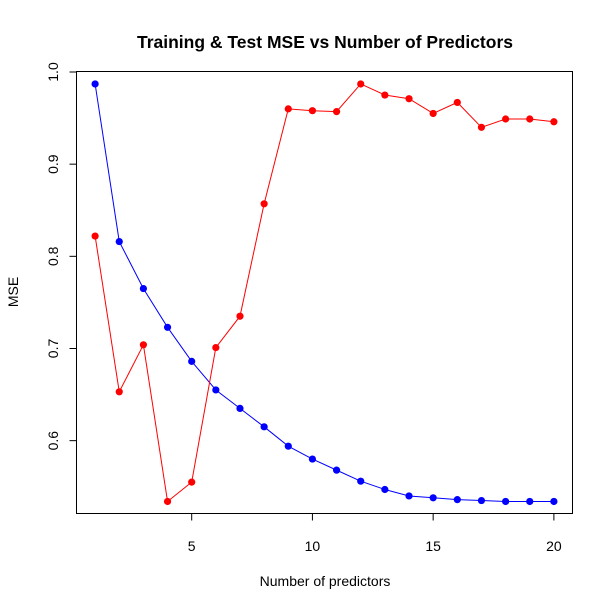 This screenshot has width=612, height=612. I want to click on x-tick-label: 15, so click(433, 546).